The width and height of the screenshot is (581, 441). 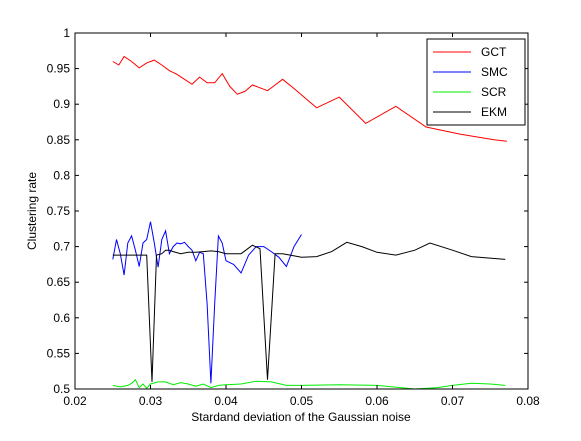 I want to click on y-tick-label: 0.55, so click(x=59, y=353).